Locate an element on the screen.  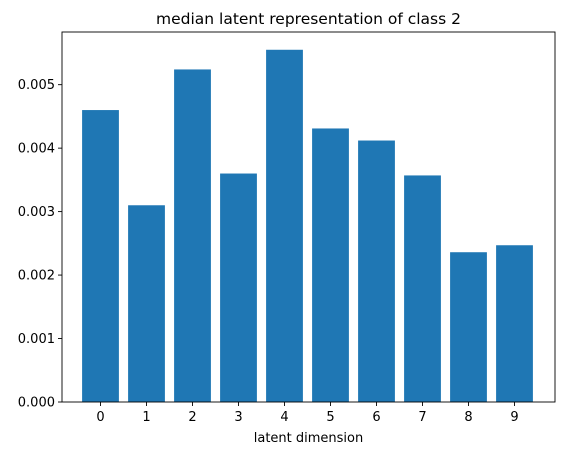
x-tick-label: 4 is located at coordinates (284, 417).